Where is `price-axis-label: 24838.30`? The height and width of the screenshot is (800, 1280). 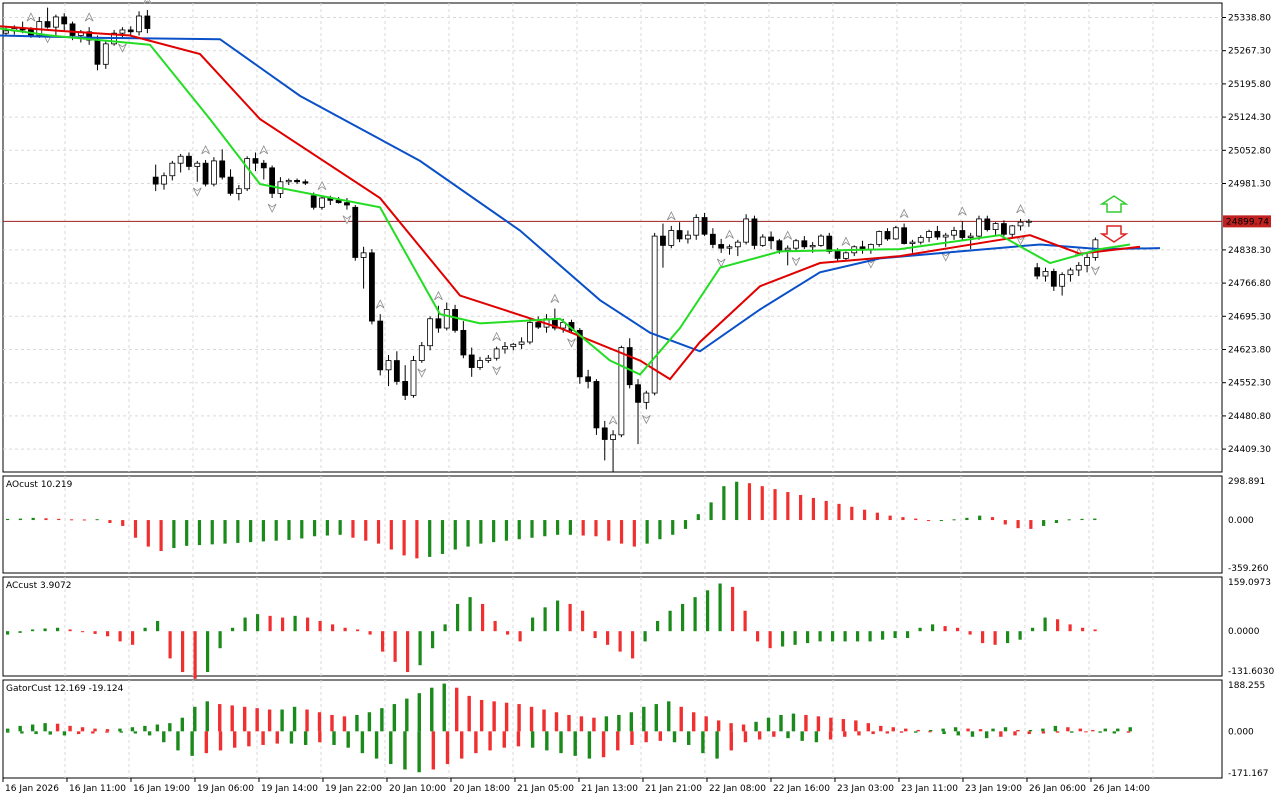
price-axis-label: 24838.30 is located at coordinates (1249, 251).